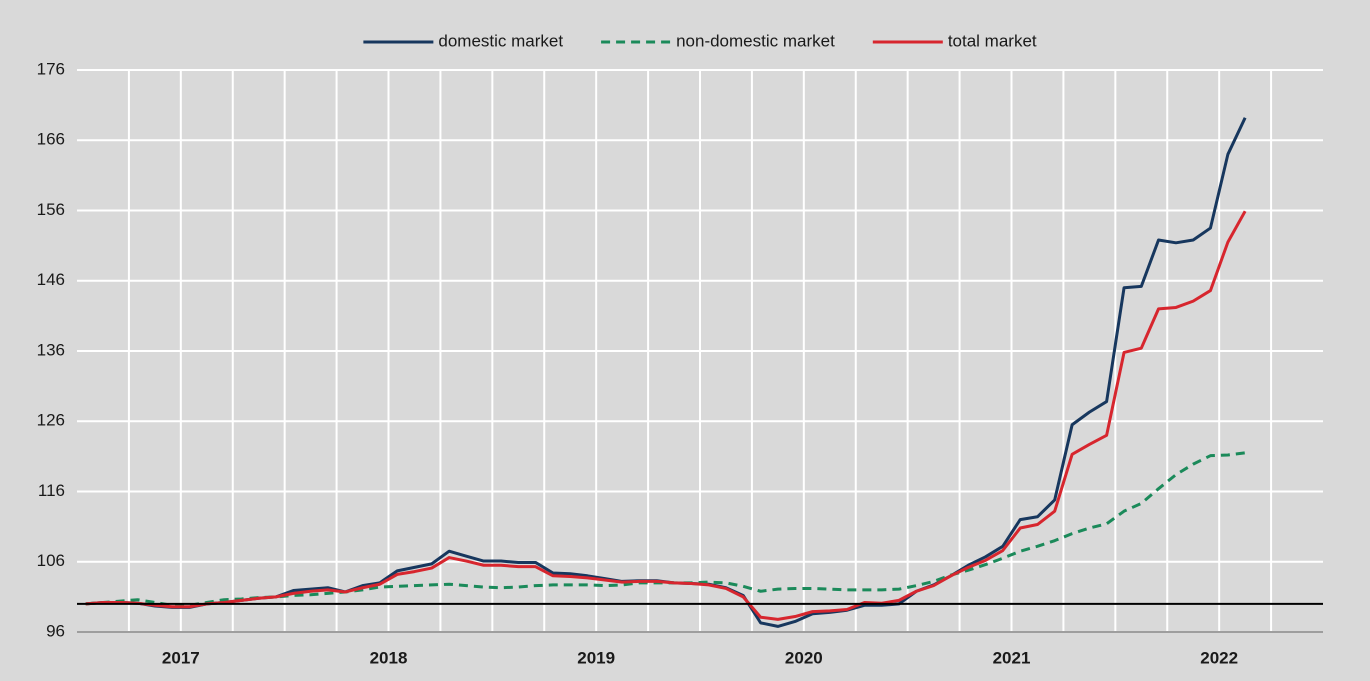  I want to click on x-tick-label: 2022, so click(1219, 657).